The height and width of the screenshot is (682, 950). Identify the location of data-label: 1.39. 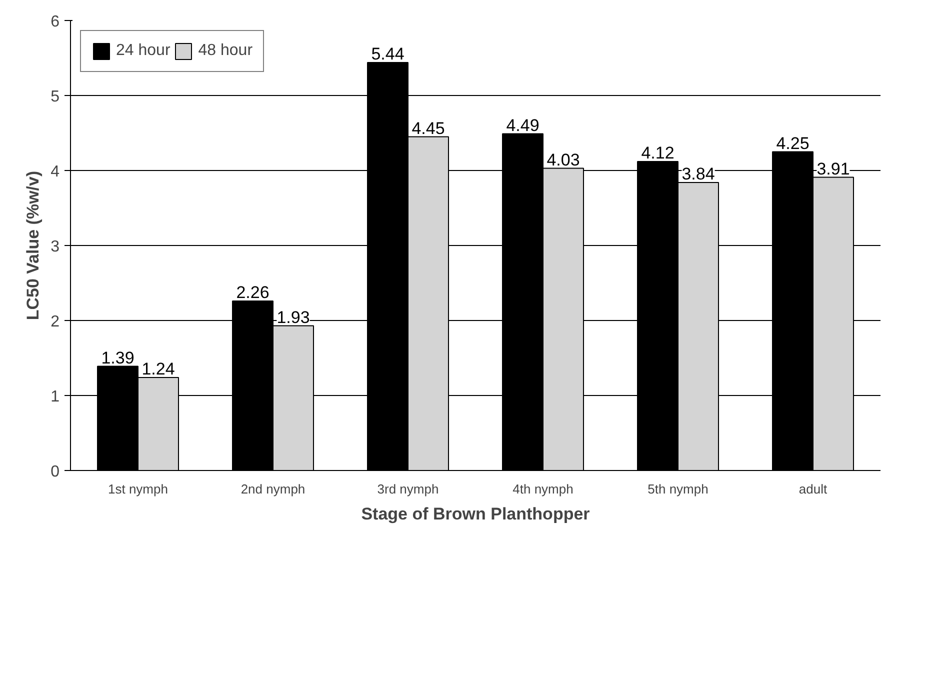
(117, 358).